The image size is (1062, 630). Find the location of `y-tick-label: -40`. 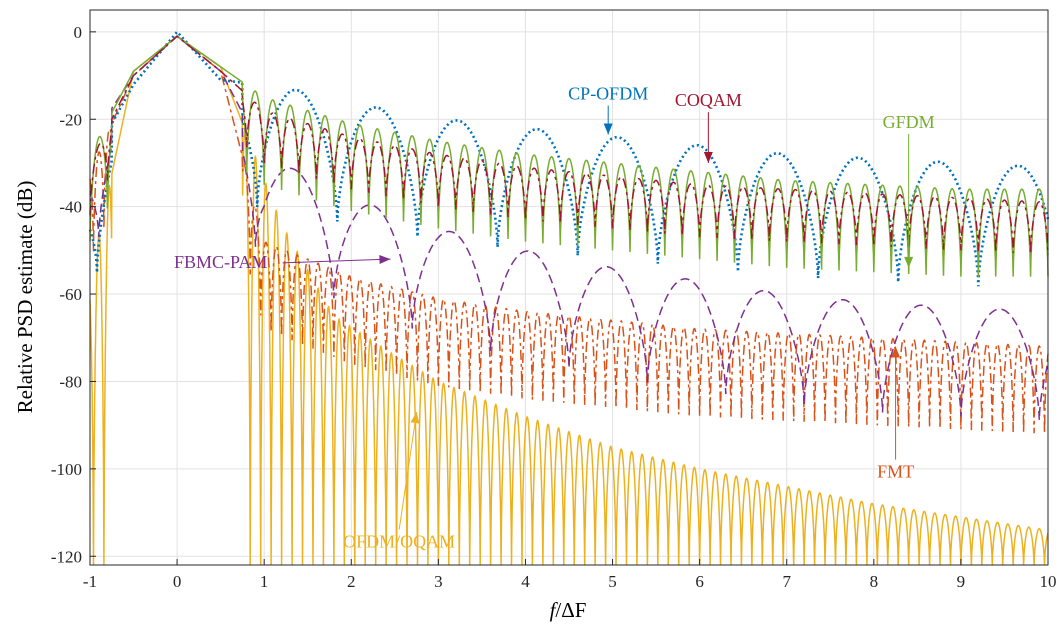

y-tick-label: -40 is located at coordinates (70, 207).